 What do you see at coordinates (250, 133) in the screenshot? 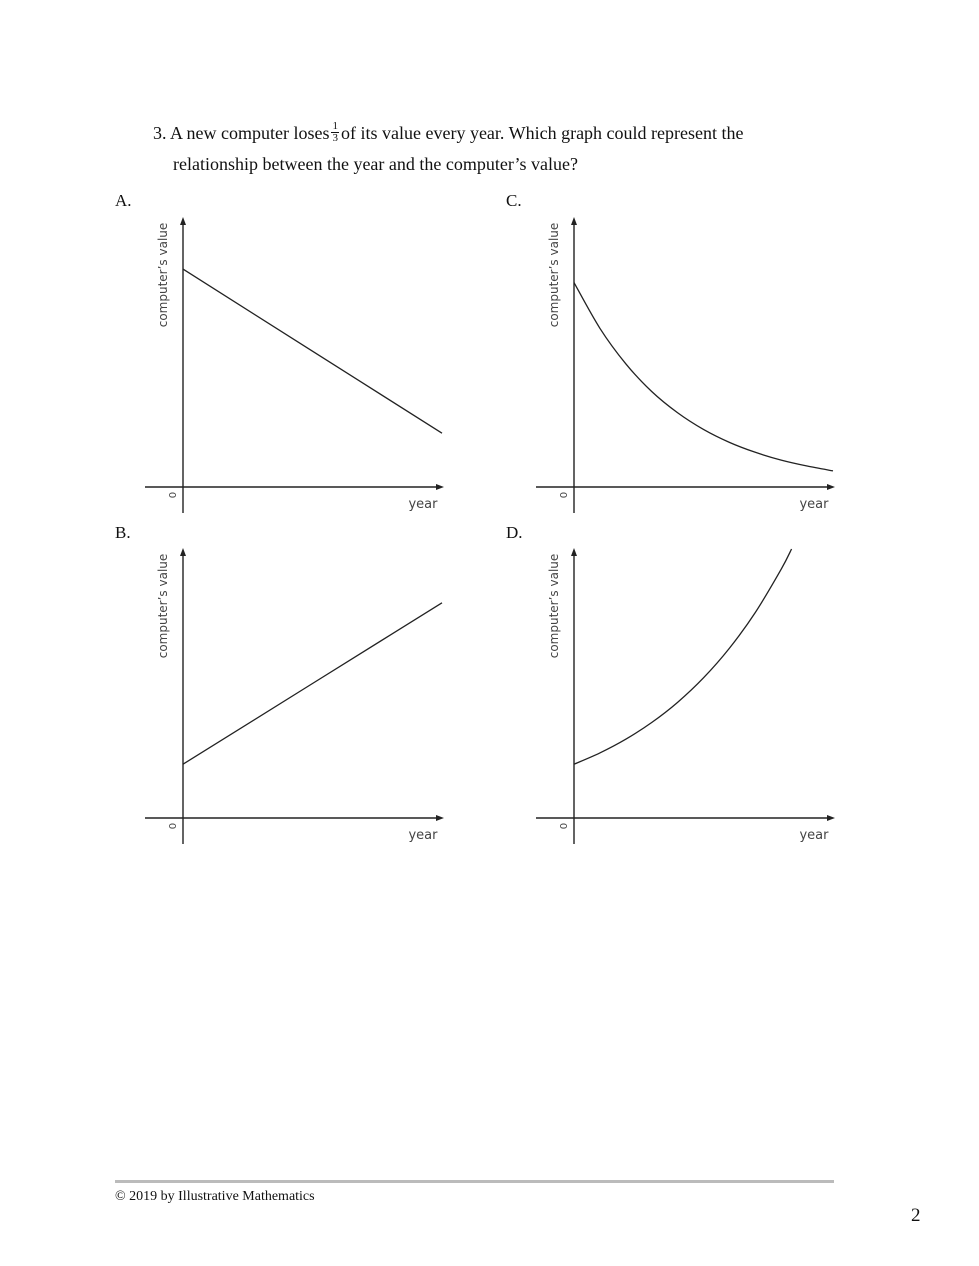
I see `question-text-before: A new computer loses` at bounding box center [250, 133].